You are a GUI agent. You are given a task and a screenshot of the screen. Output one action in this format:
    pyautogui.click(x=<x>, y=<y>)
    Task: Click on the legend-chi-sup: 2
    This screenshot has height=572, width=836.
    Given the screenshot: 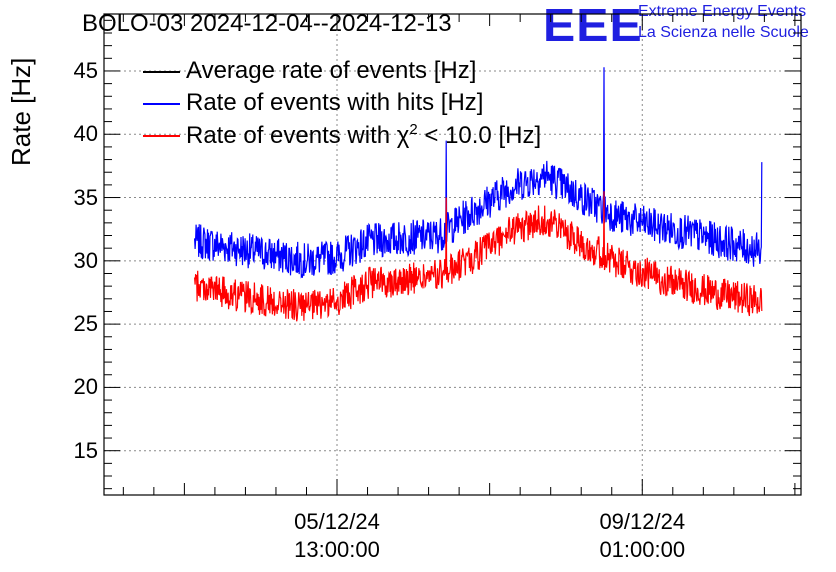 What is the action you would take?
    pyautogui.click(x=413, y=129)
    